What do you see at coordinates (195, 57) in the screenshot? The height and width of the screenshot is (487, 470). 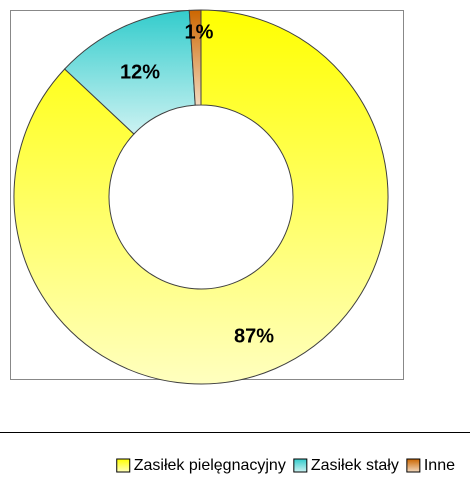 I see `donut-slice` at bounding box center [195, 57].